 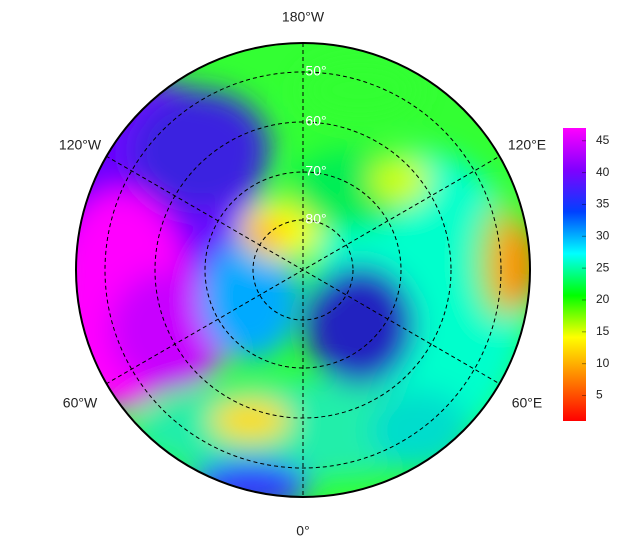 I want to click on colorbar-tick-label: 15, so click(x=603, y=331).